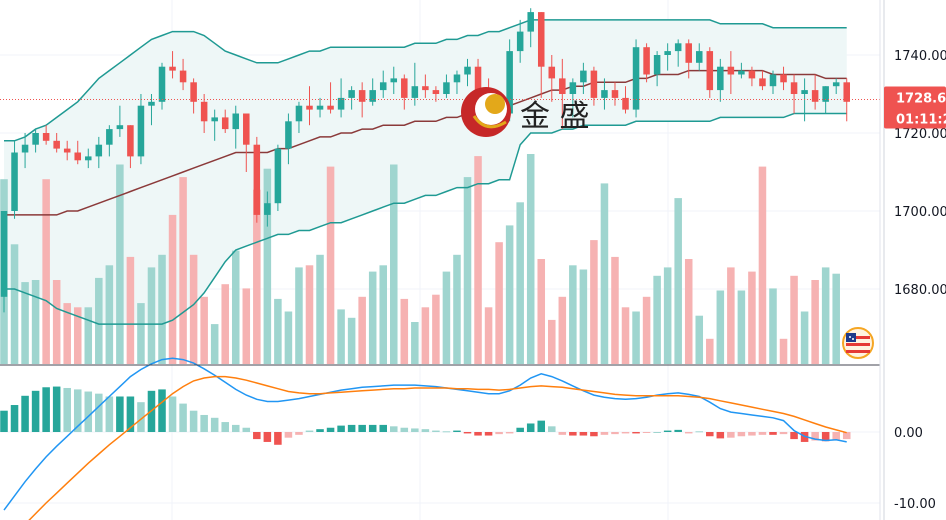 Image resolution: width=946 pixels, height=520 pixels. What do you see at coordinates (920, 290) in the screenshot?
I see `price-tick-label: 1680.00` at bounding box center [920, 290].